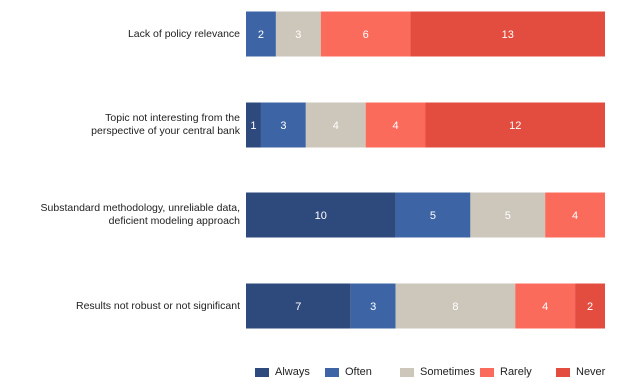  What do you see at coordinates (591, 372) in the screenshot?
I see `legend-label: Never` at bounding box center [591, 372].